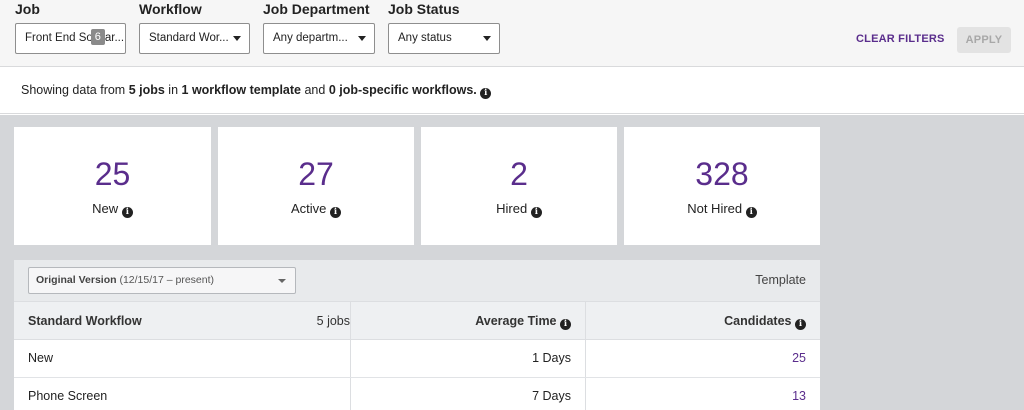 The image size is (1024, 410). I want to click on status-select: Any status, so click(444, 38).